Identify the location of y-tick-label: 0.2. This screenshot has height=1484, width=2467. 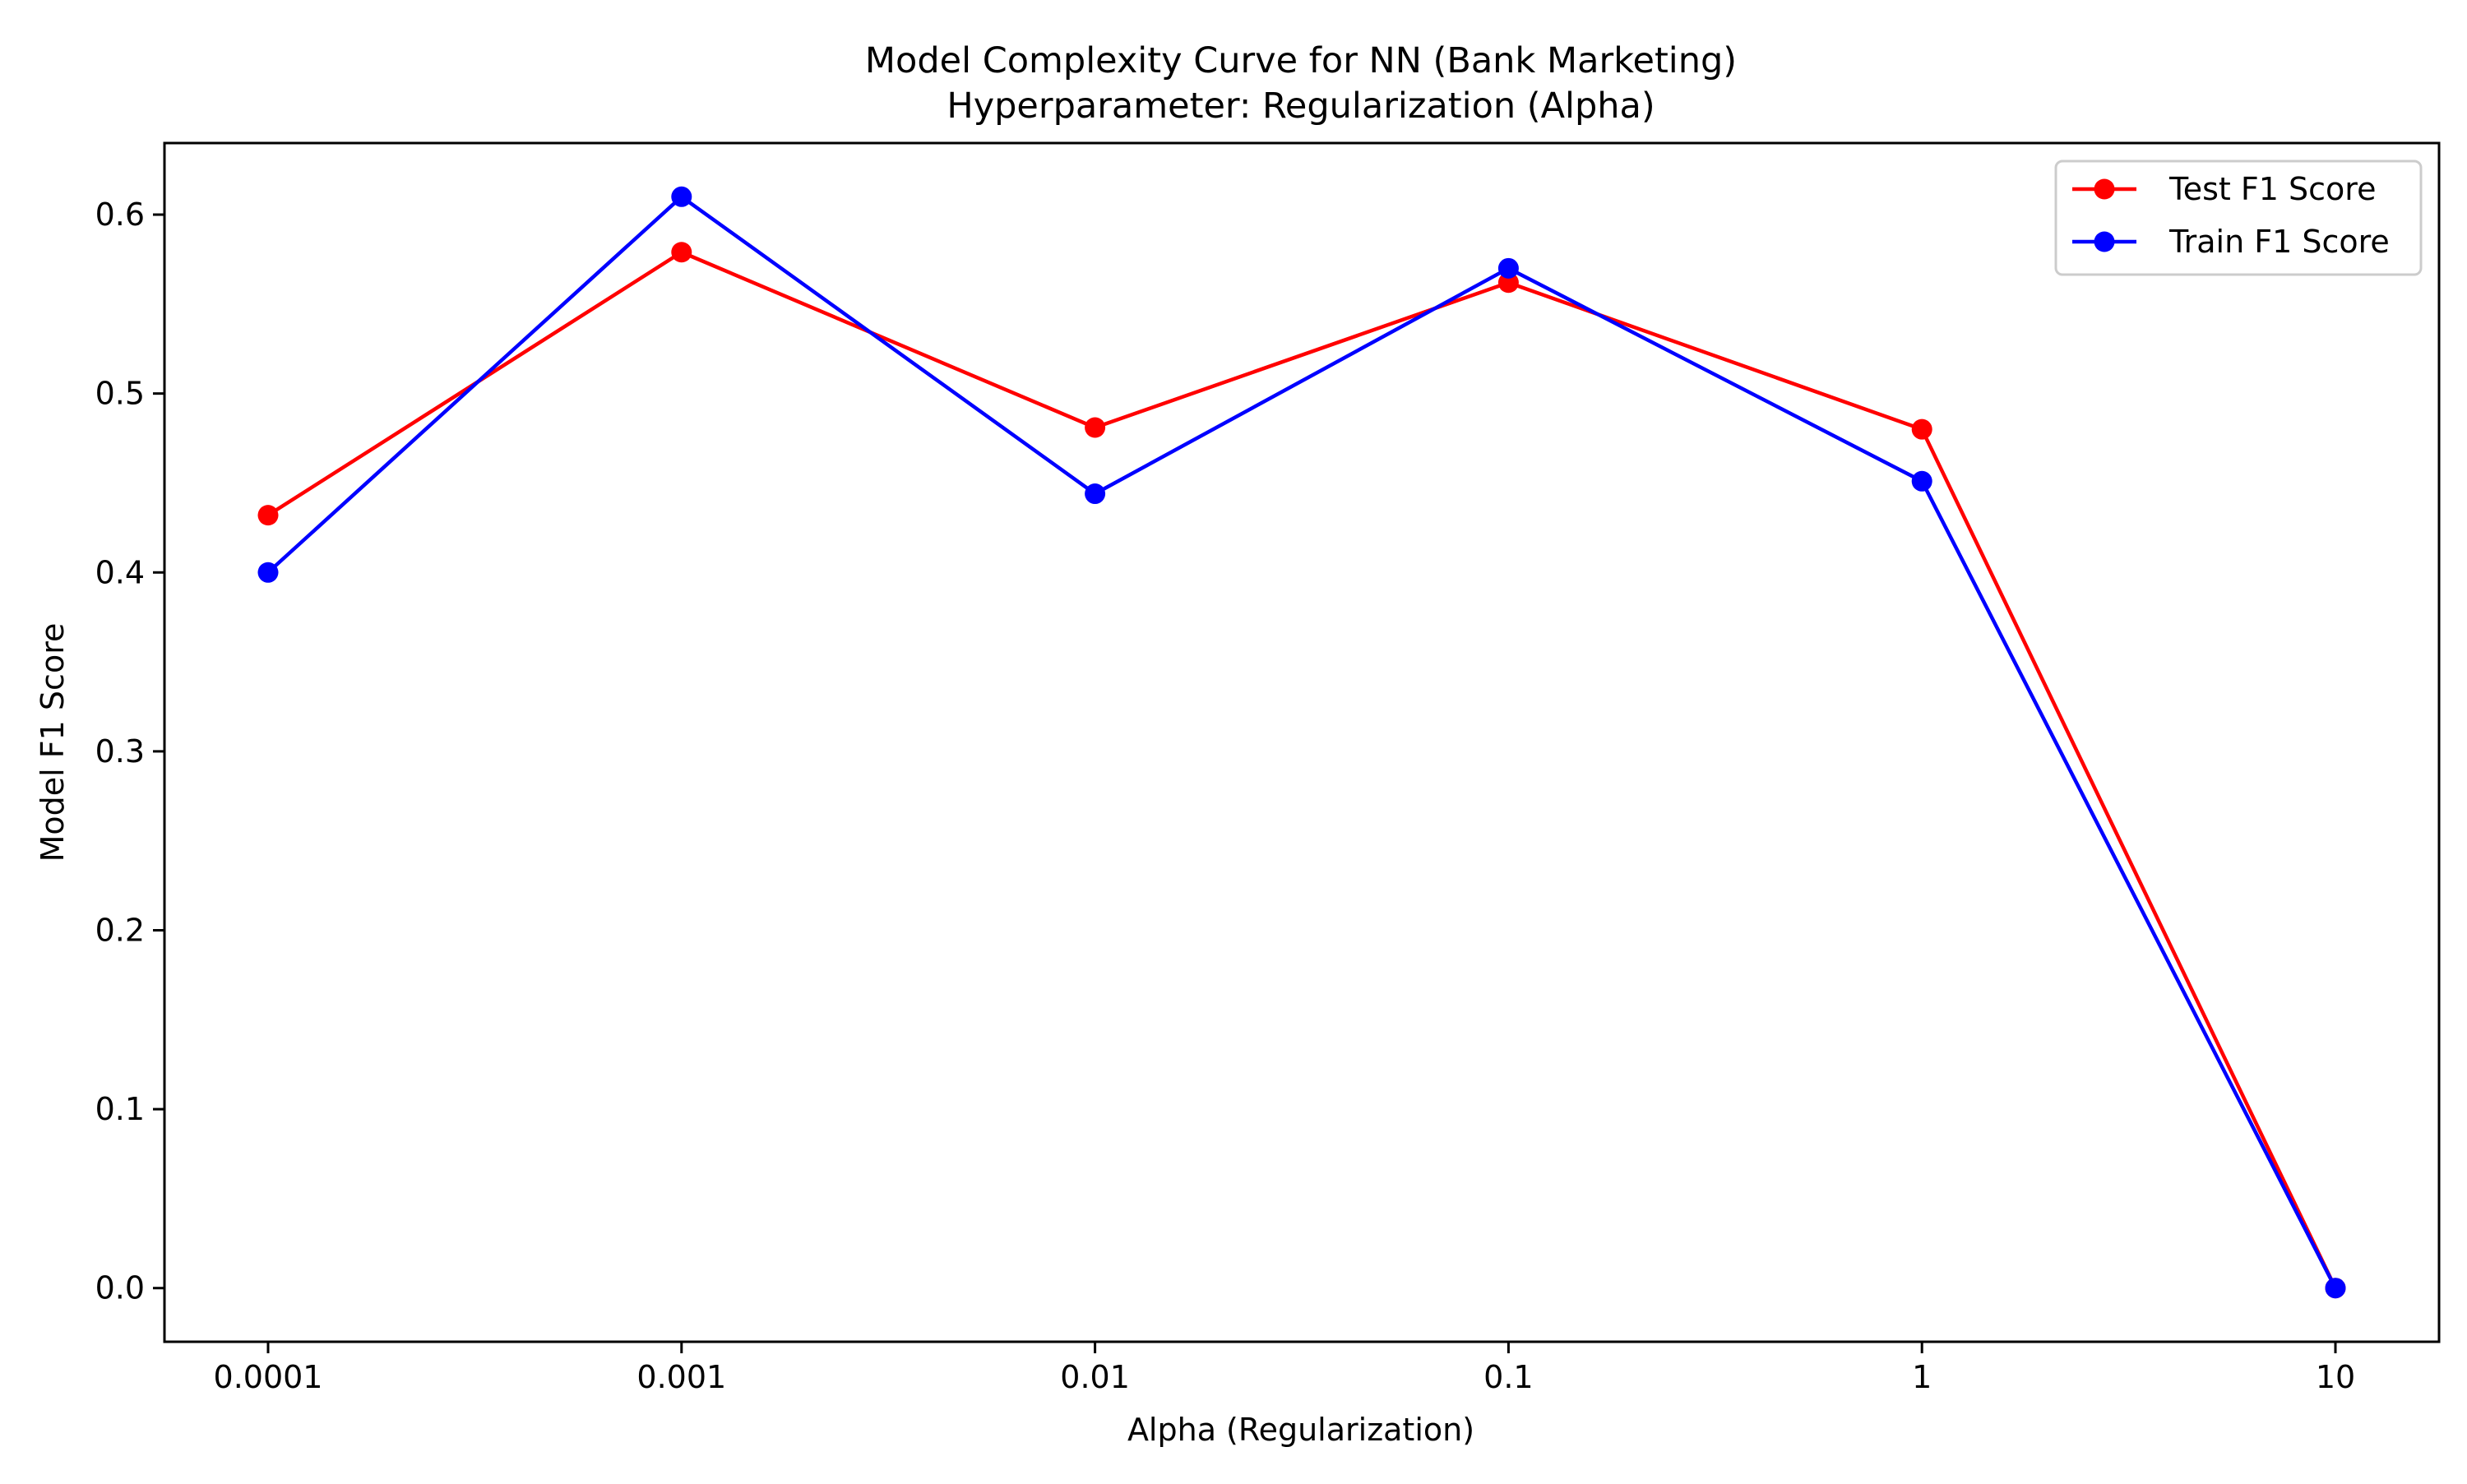
(120, 930).